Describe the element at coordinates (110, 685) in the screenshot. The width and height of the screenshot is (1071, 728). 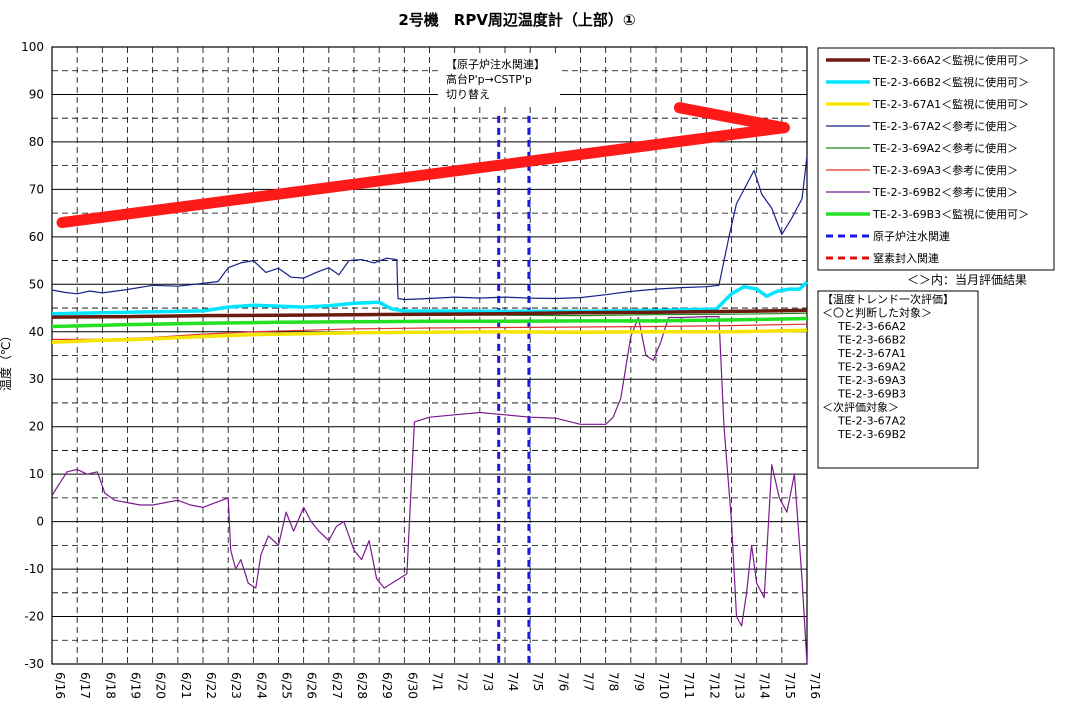
I see `x-tick-label: 6/18` at that location.